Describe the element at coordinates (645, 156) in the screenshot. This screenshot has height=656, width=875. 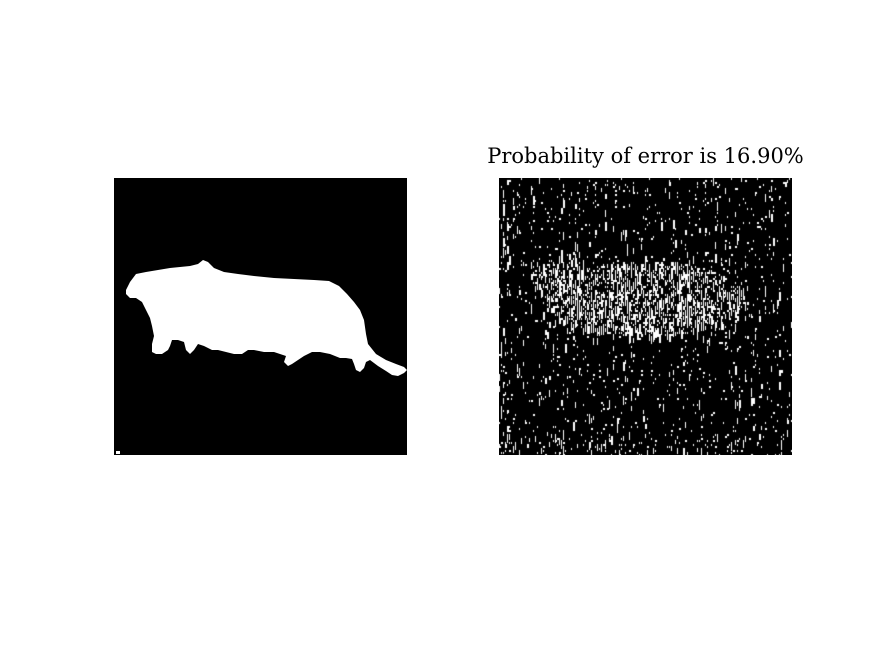
I see `right-panel-title: Probability of error is 16.90%` at that location.